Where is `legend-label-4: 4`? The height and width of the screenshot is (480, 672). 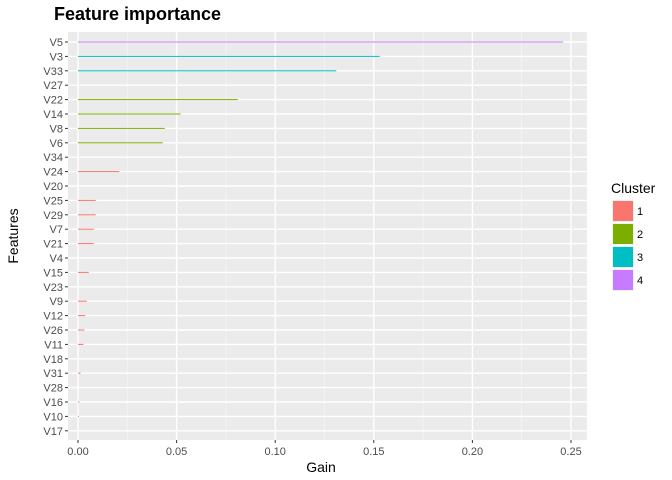
legend-label-4: 4 is located at coordinates (640, 281).